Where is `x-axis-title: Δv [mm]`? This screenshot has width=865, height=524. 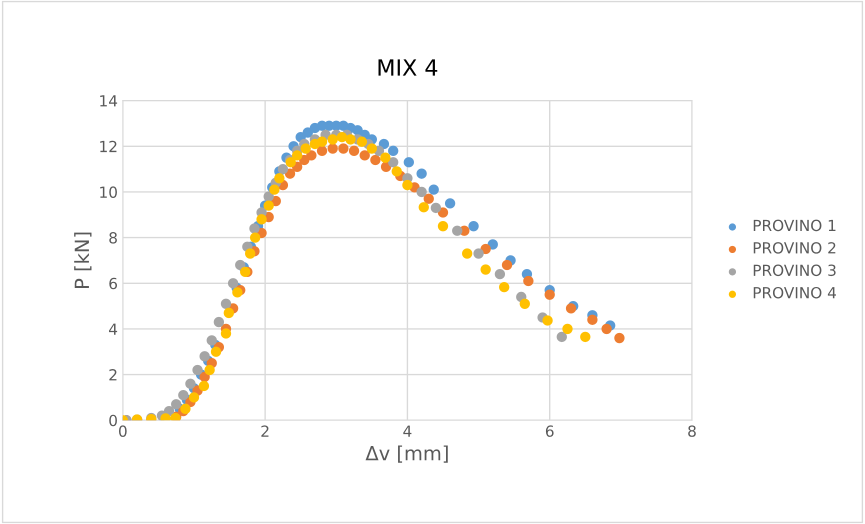
x-axis-title: Δv [mm] is located at coordinates (407, 454).